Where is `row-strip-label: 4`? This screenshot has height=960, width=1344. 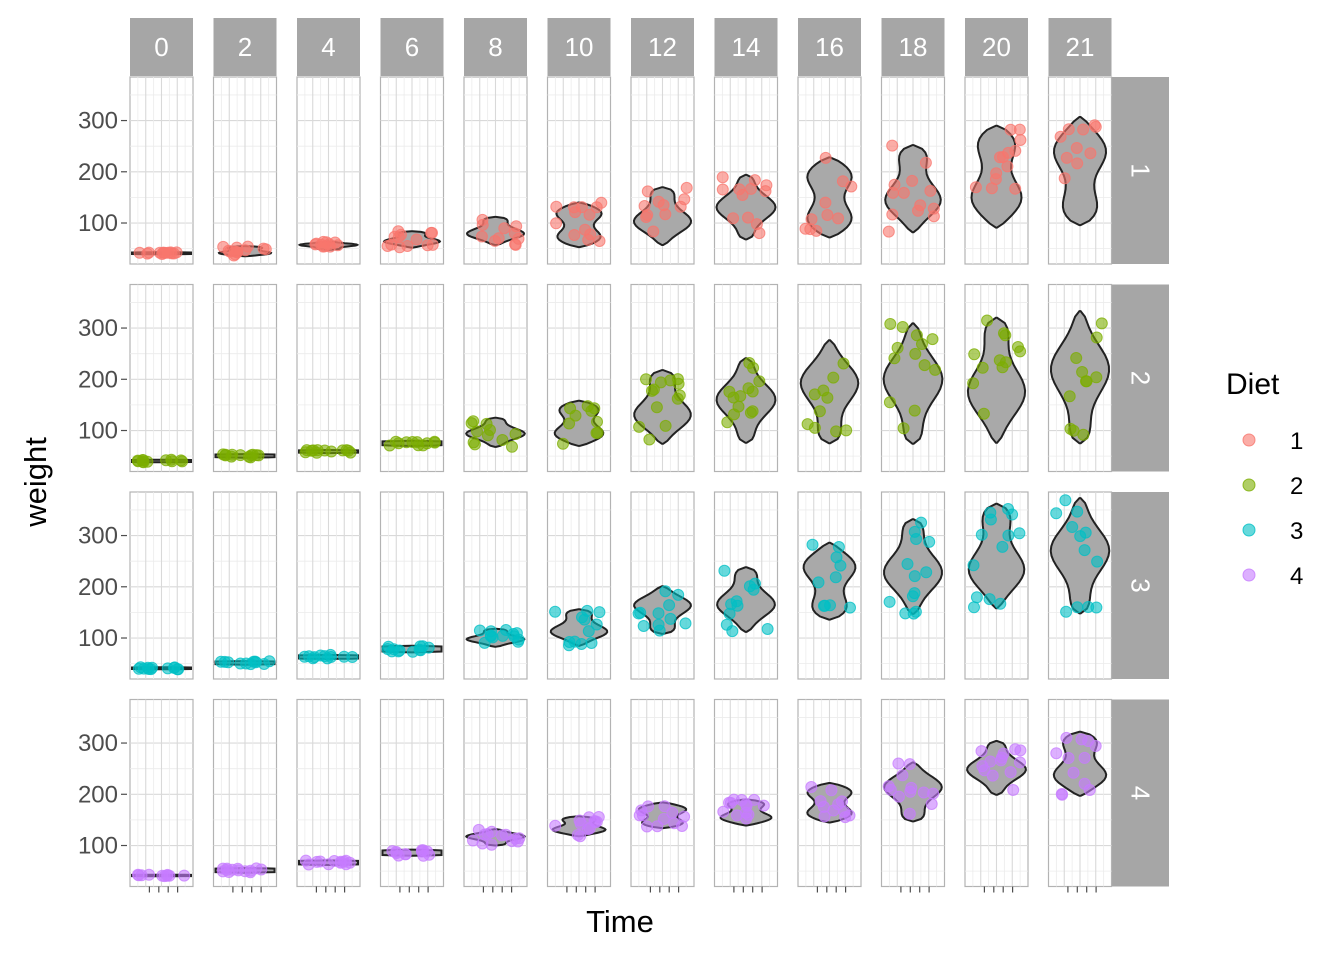 row-strip-label: 4 is located at coordinates (1141, 793).